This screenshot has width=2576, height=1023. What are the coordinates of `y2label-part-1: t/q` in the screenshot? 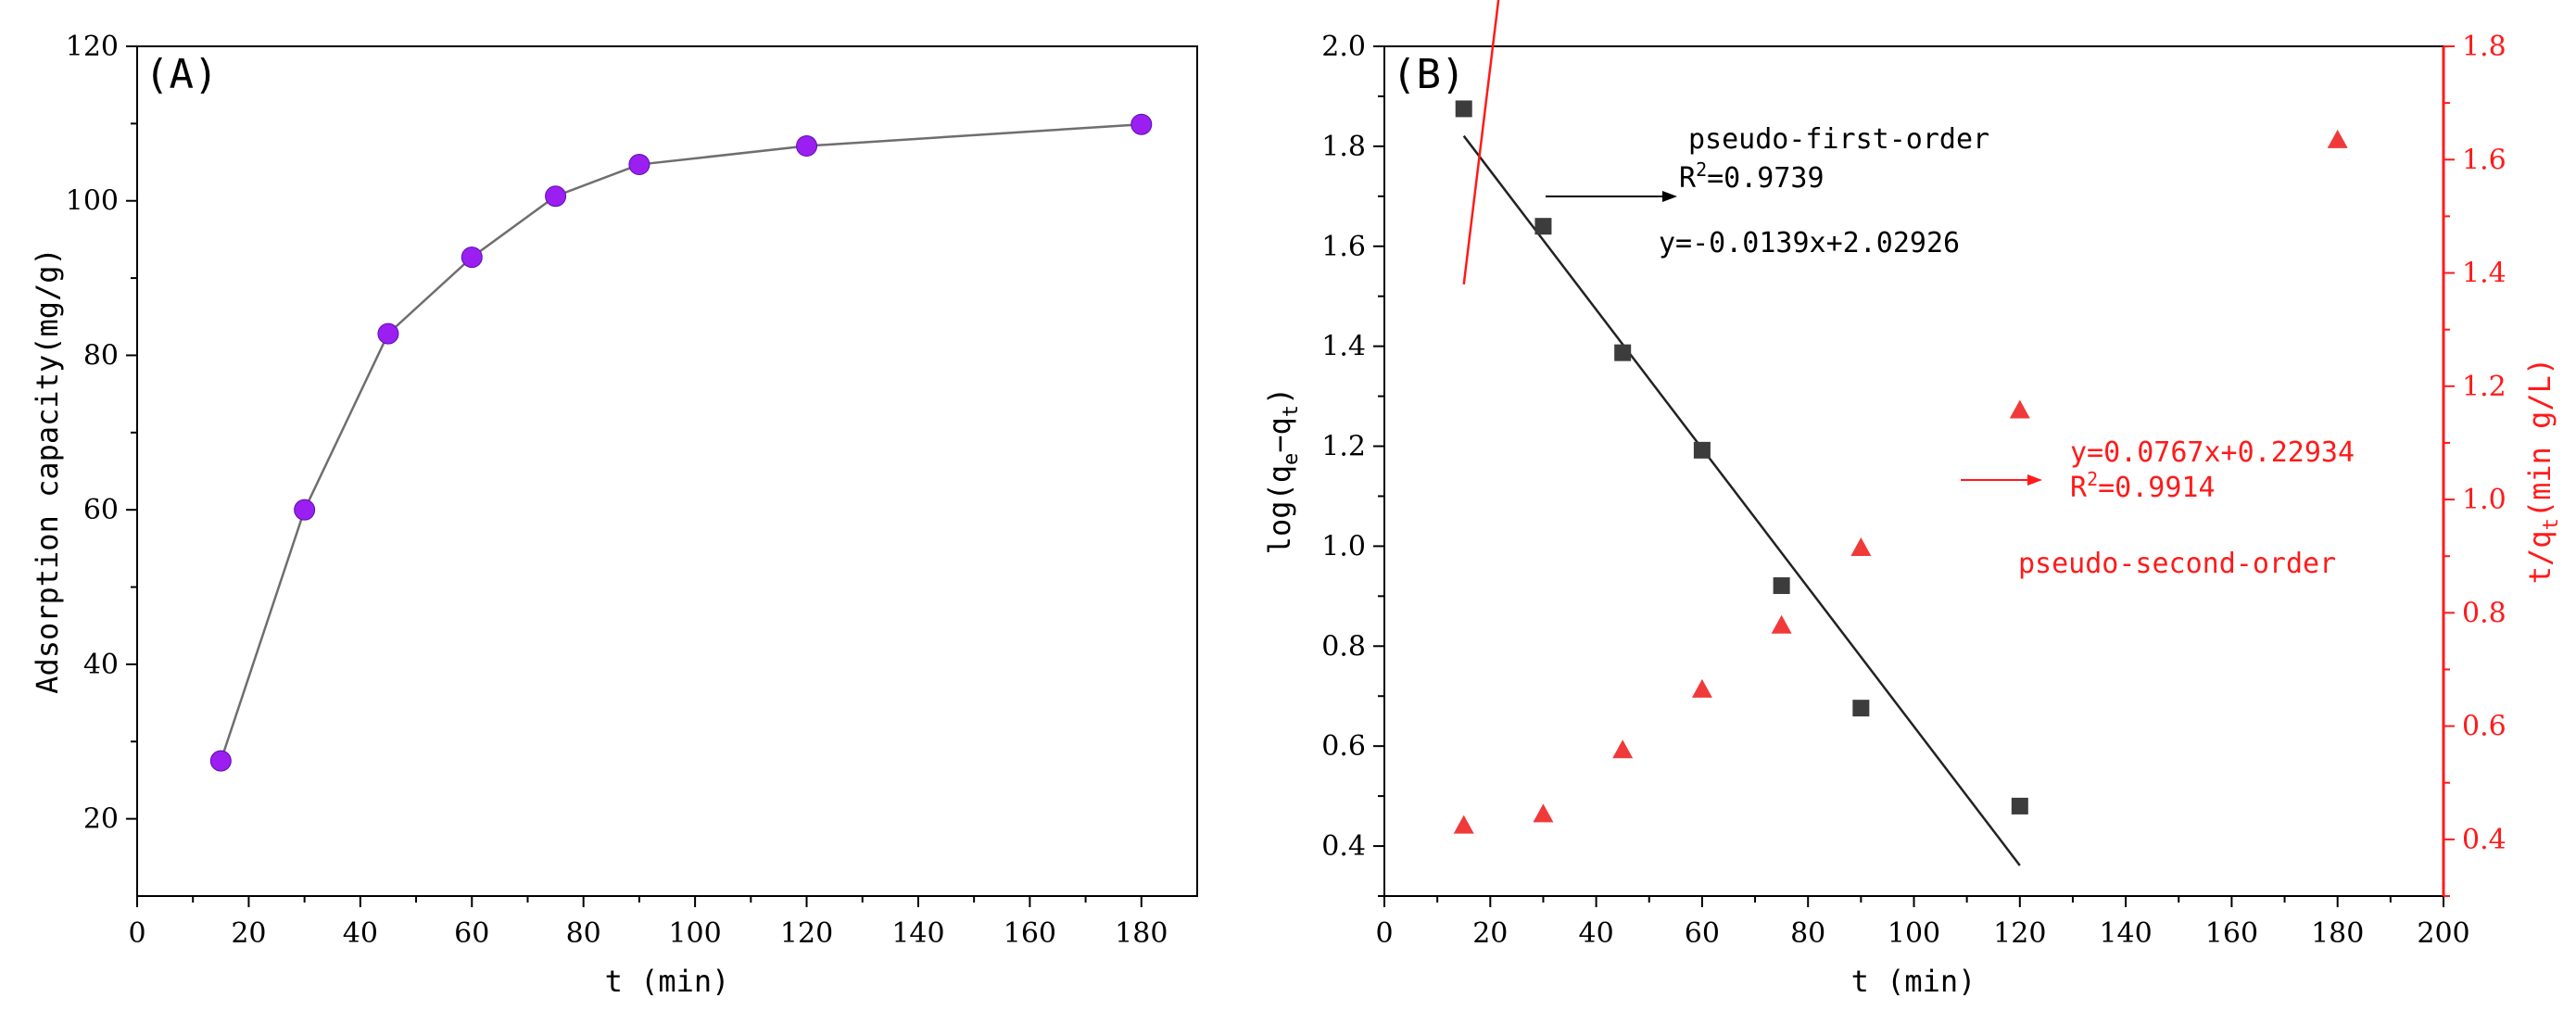 It's located at (2539, 557).